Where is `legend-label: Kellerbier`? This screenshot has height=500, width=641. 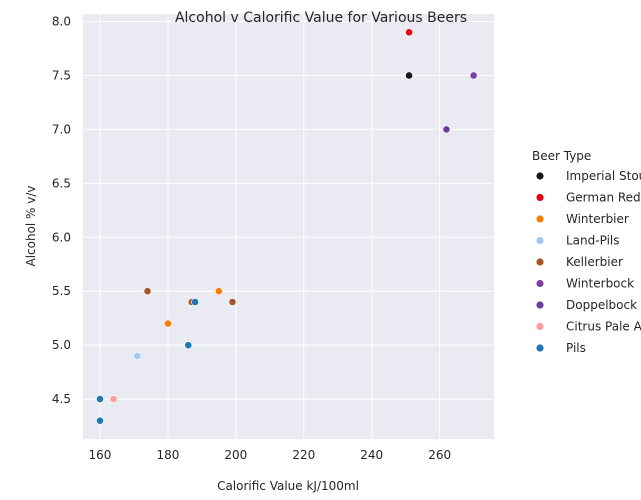
legend-label: Kellerbier is located at coordinates (594, 262).